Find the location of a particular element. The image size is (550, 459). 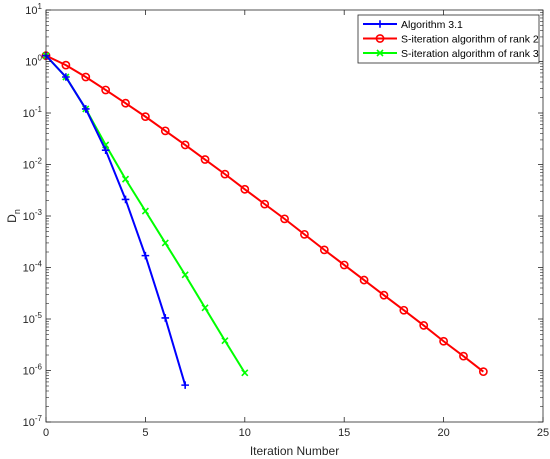

y-tick-label: 10¹ is located at coordinates (33, 9).